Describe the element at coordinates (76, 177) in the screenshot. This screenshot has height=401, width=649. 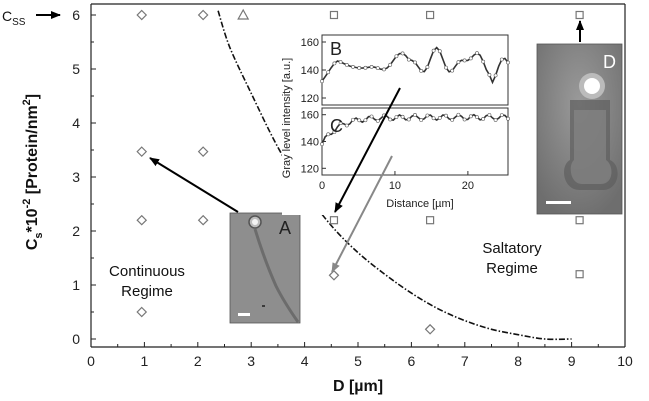
I see `y-tick-label: 3` at that location.